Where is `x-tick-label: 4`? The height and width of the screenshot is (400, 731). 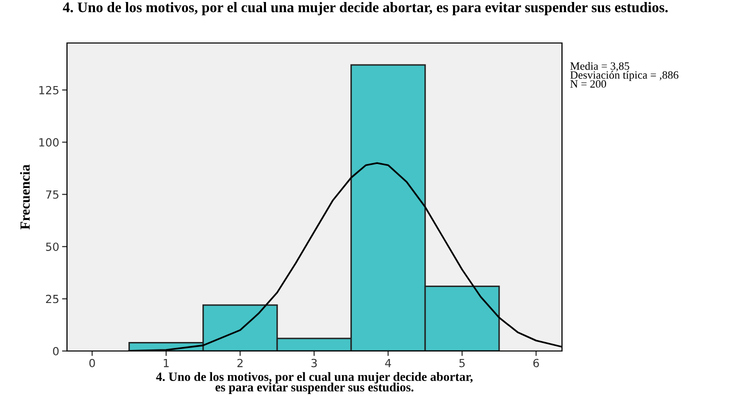
x-tick-label: 4 is located at coordinates (388, 363).